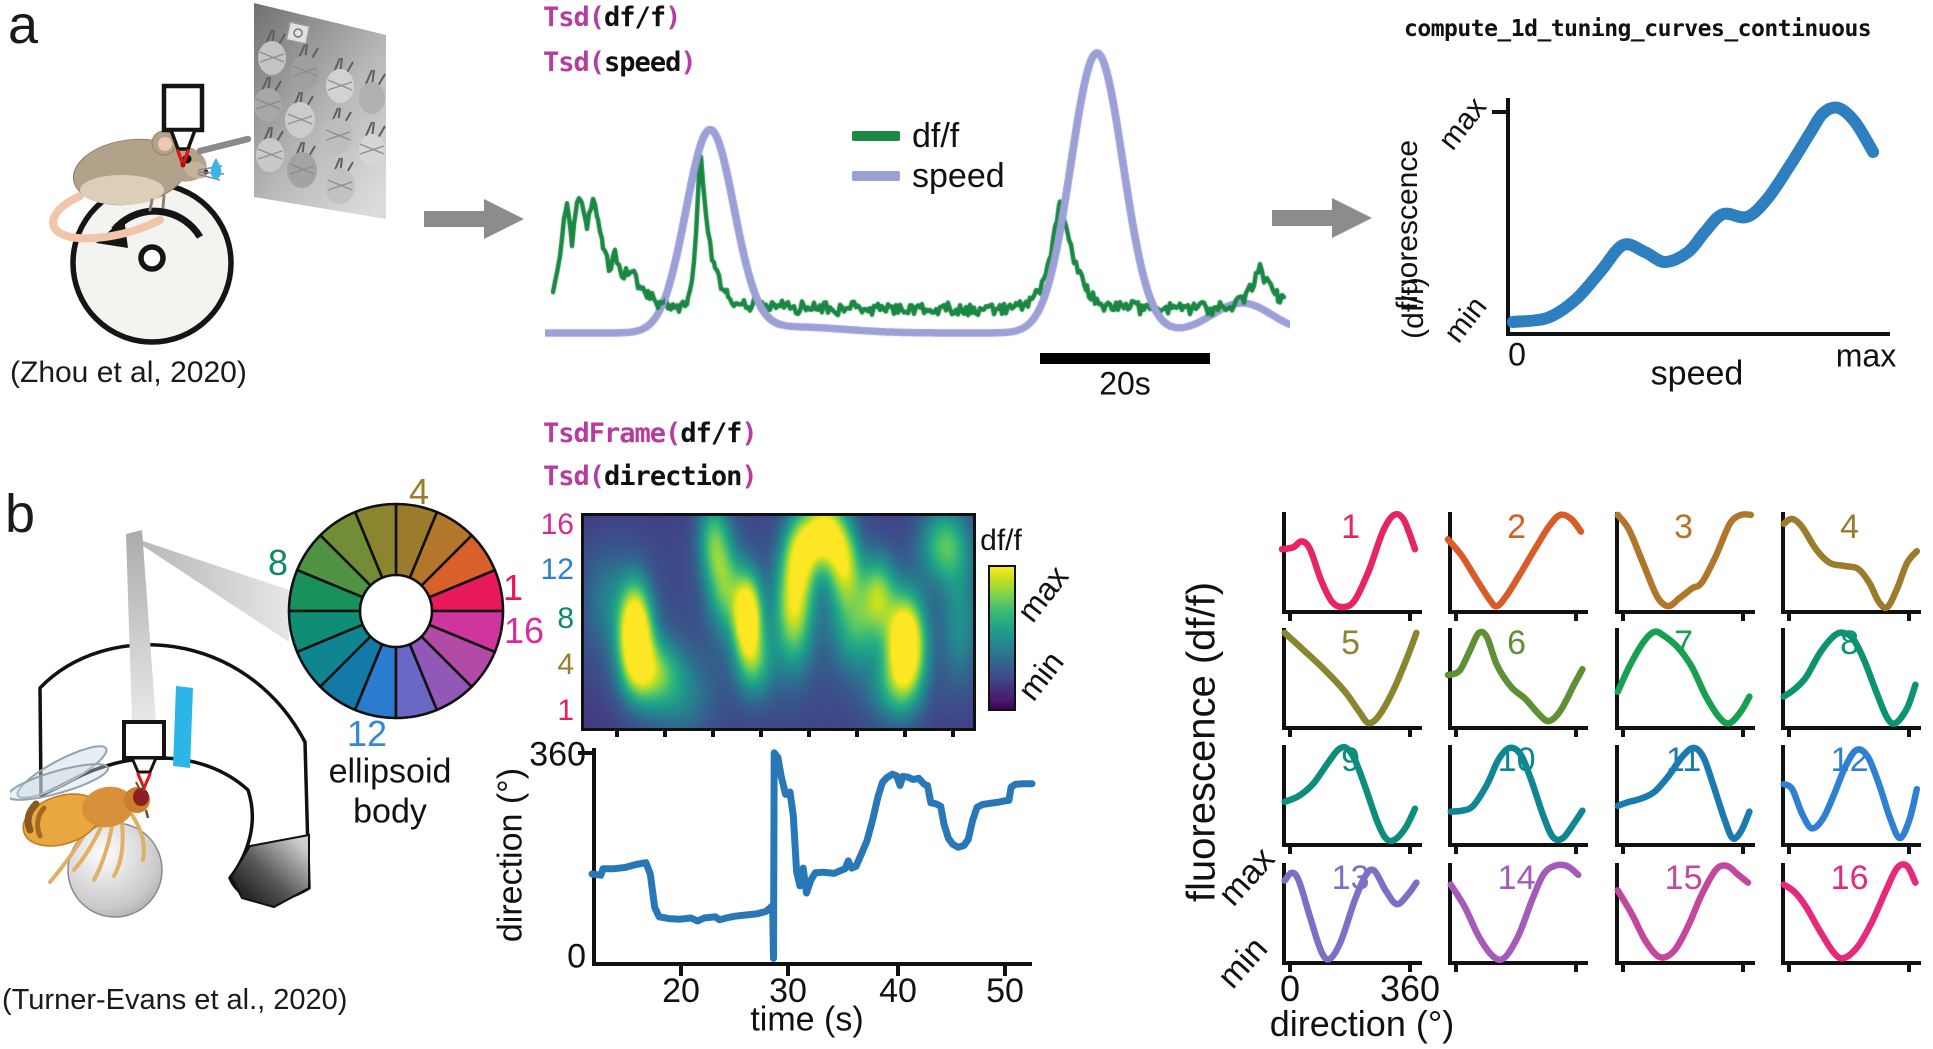 This screenshot has height=1049, width=1933. I want to click on tuning-y-spine, so click(1508, 217).